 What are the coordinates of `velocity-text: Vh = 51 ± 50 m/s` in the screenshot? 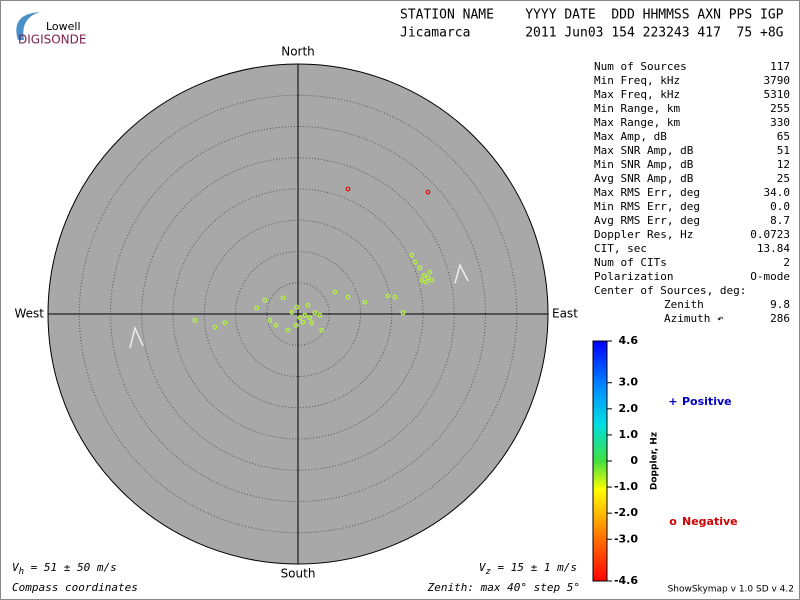 It's located at (64, 569).